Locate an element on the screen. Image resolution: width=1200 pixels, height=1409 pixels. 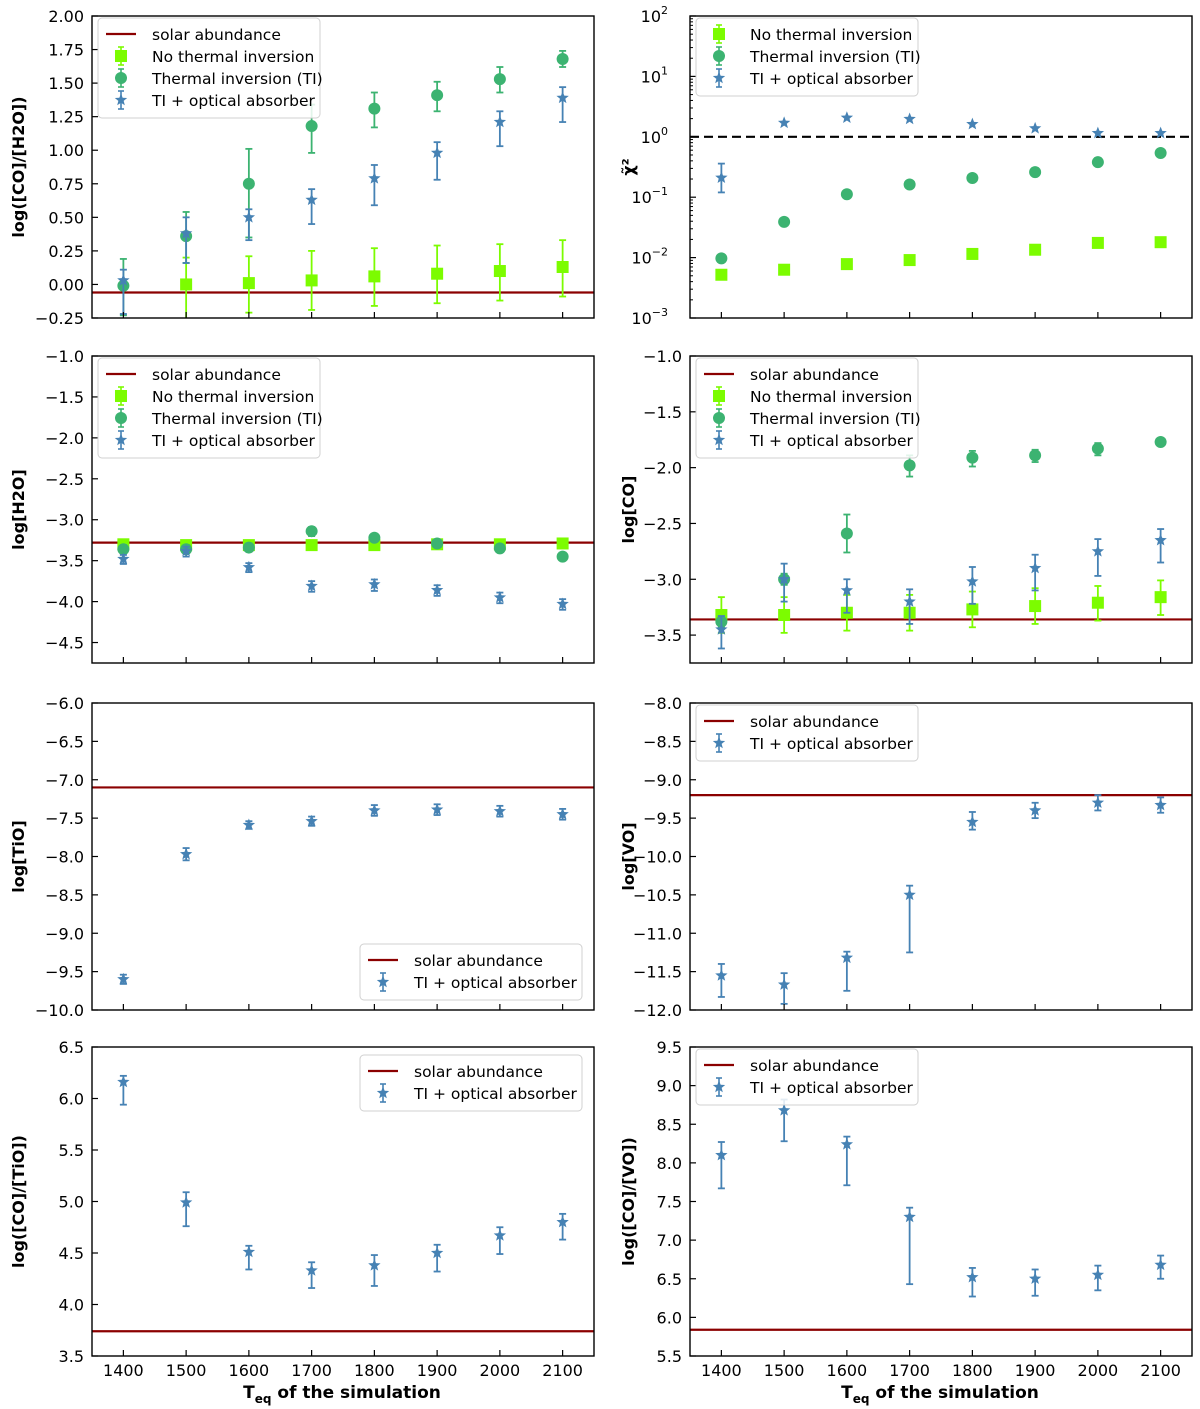
y-tick-label: −3.0 is located at coordinates (64, 520).